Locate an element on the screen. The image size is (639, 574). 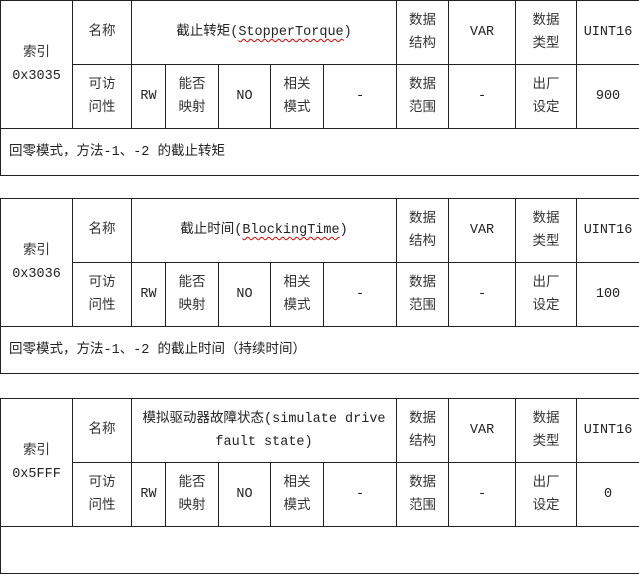
table-row: 可访 问性 RW 能否 映射 NO 相关 模式 - 数据 范围 - 出厂 设定 900 is located at coordinates (320, 96).